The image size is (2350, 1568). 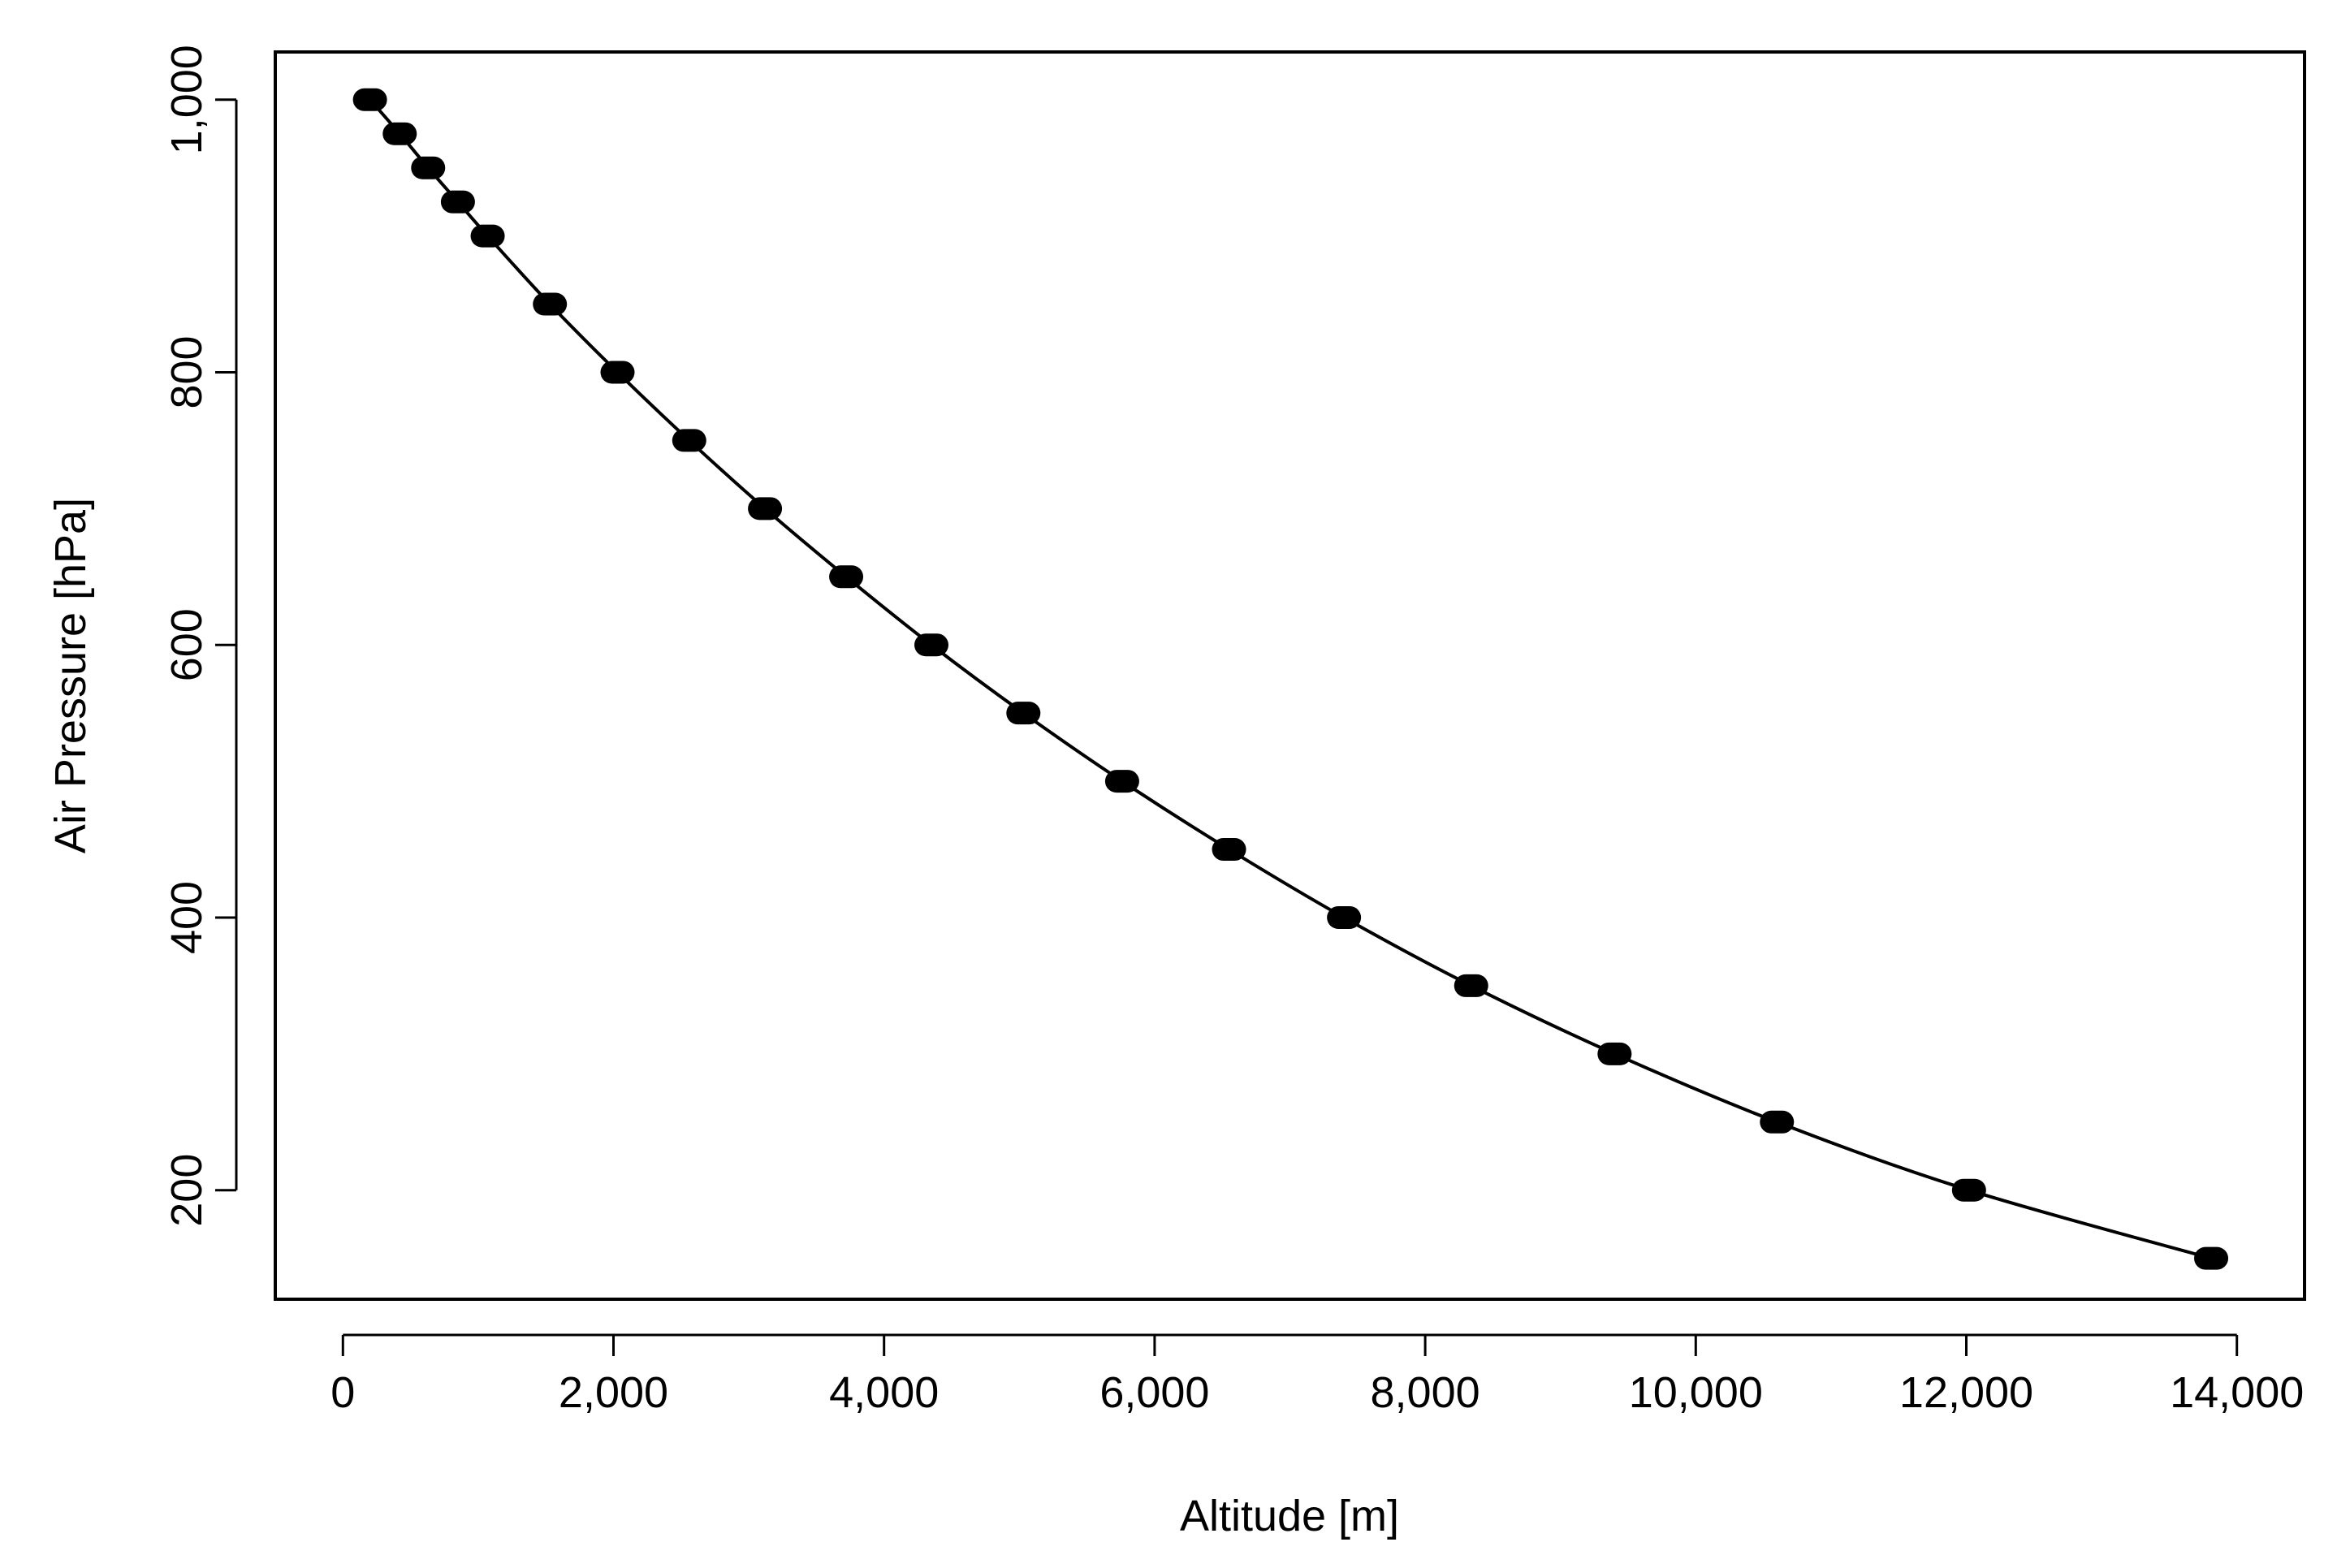 What do you see at coordinates (342, 1392) in the screenshot?
I see `x-tick-label: 0` at bounding box center [342, 1392].